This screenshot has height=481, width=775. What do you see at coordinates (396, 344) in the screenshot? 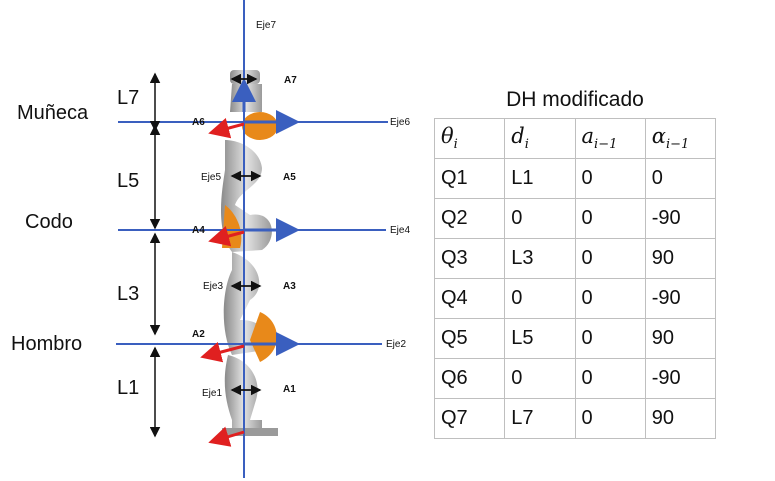
I see `eje2-label: Eje2` at bounding box center [396, 344].